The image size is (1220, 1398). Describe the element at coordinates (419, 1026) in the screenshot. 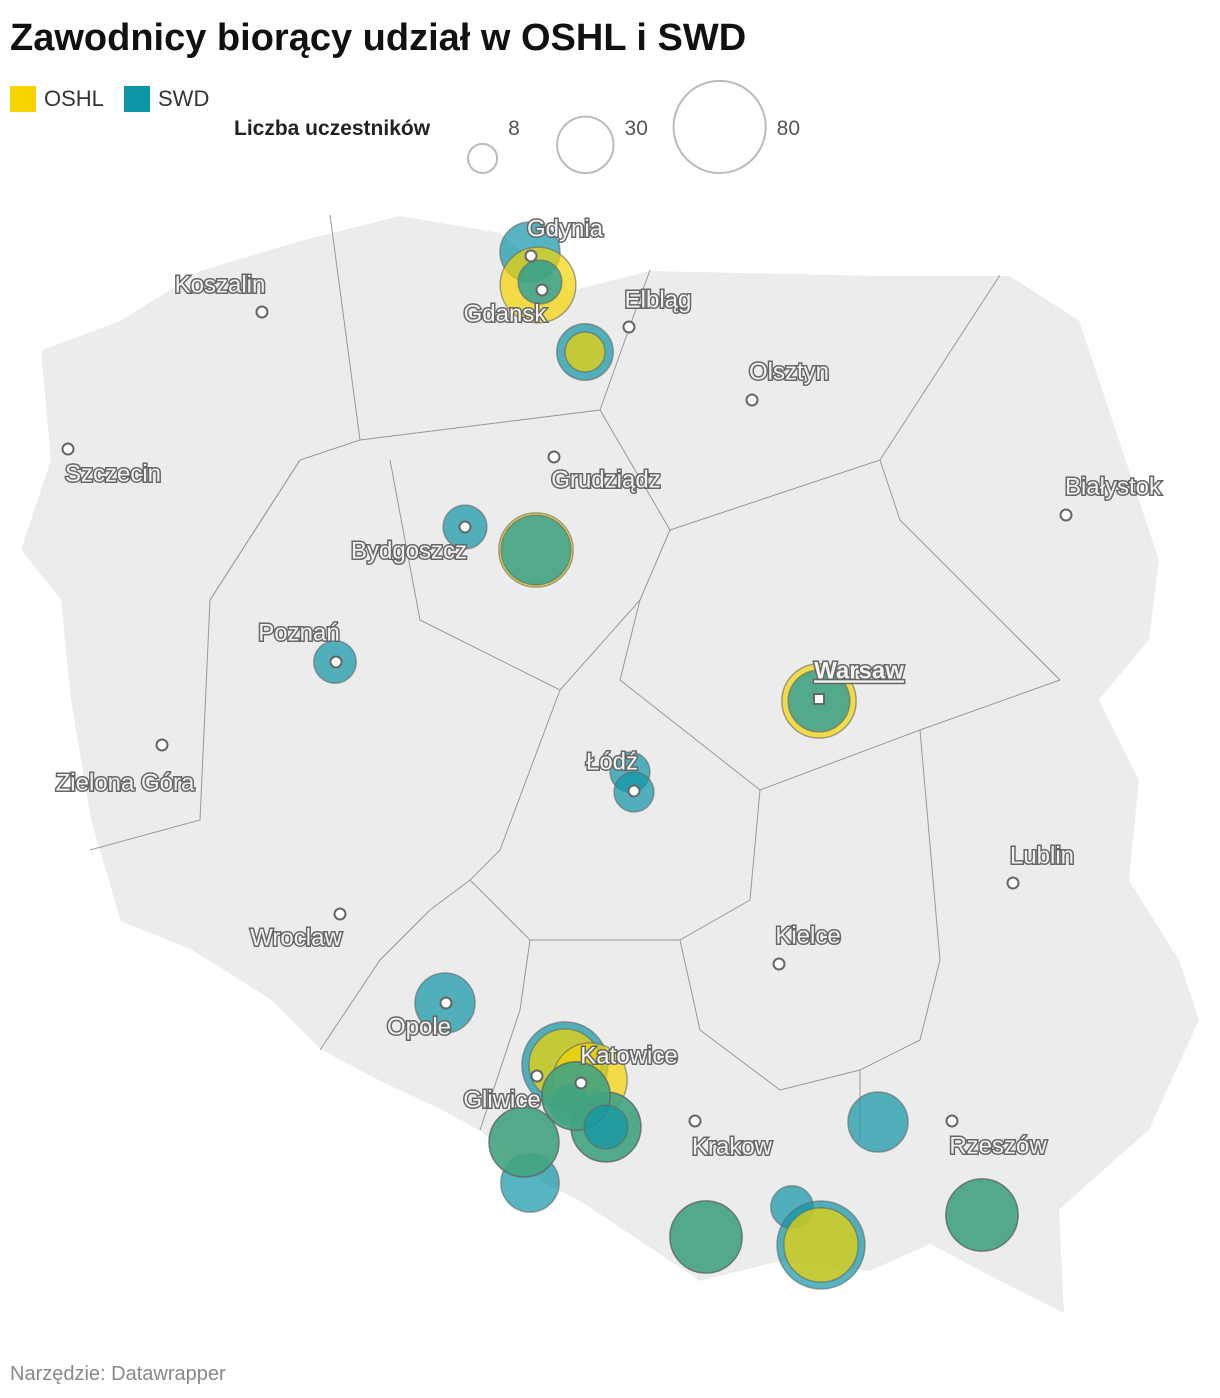

I see `city-label: Opole` at that location.